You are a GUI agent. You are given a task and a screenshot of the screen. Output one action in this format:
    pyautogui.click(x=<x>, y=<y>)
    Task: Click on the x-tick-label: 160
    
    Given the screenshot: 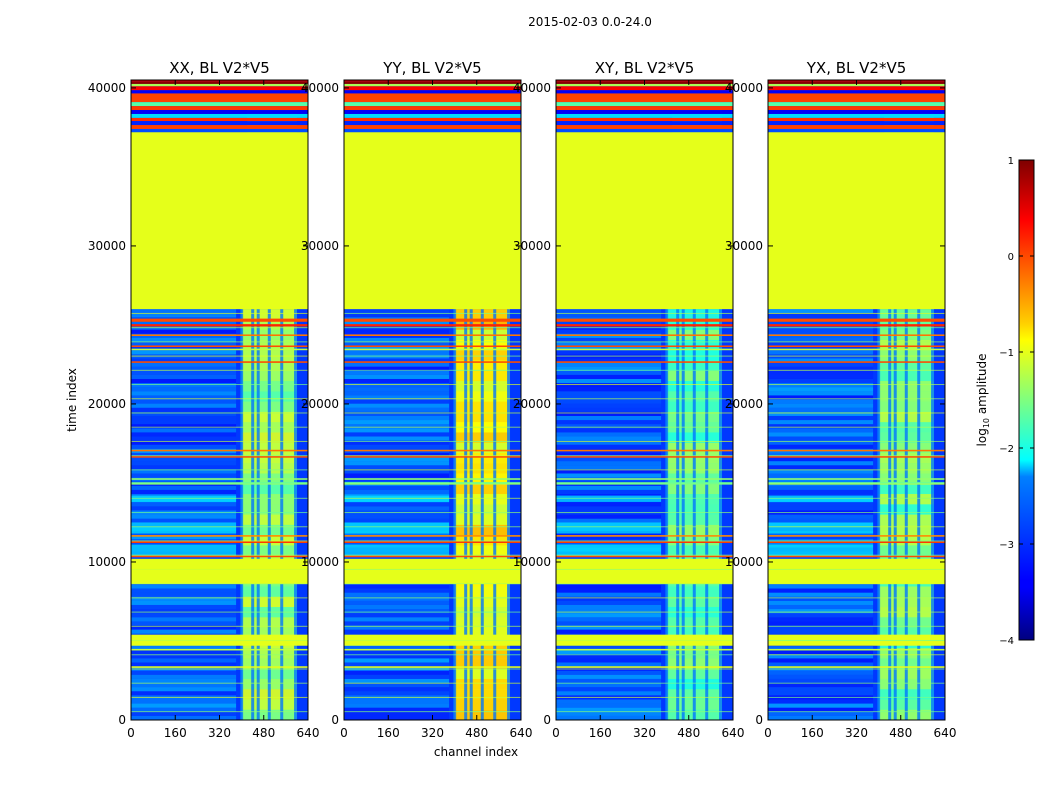 What is the action you would take?
    pyautogui.click(x=600, y=733)
    